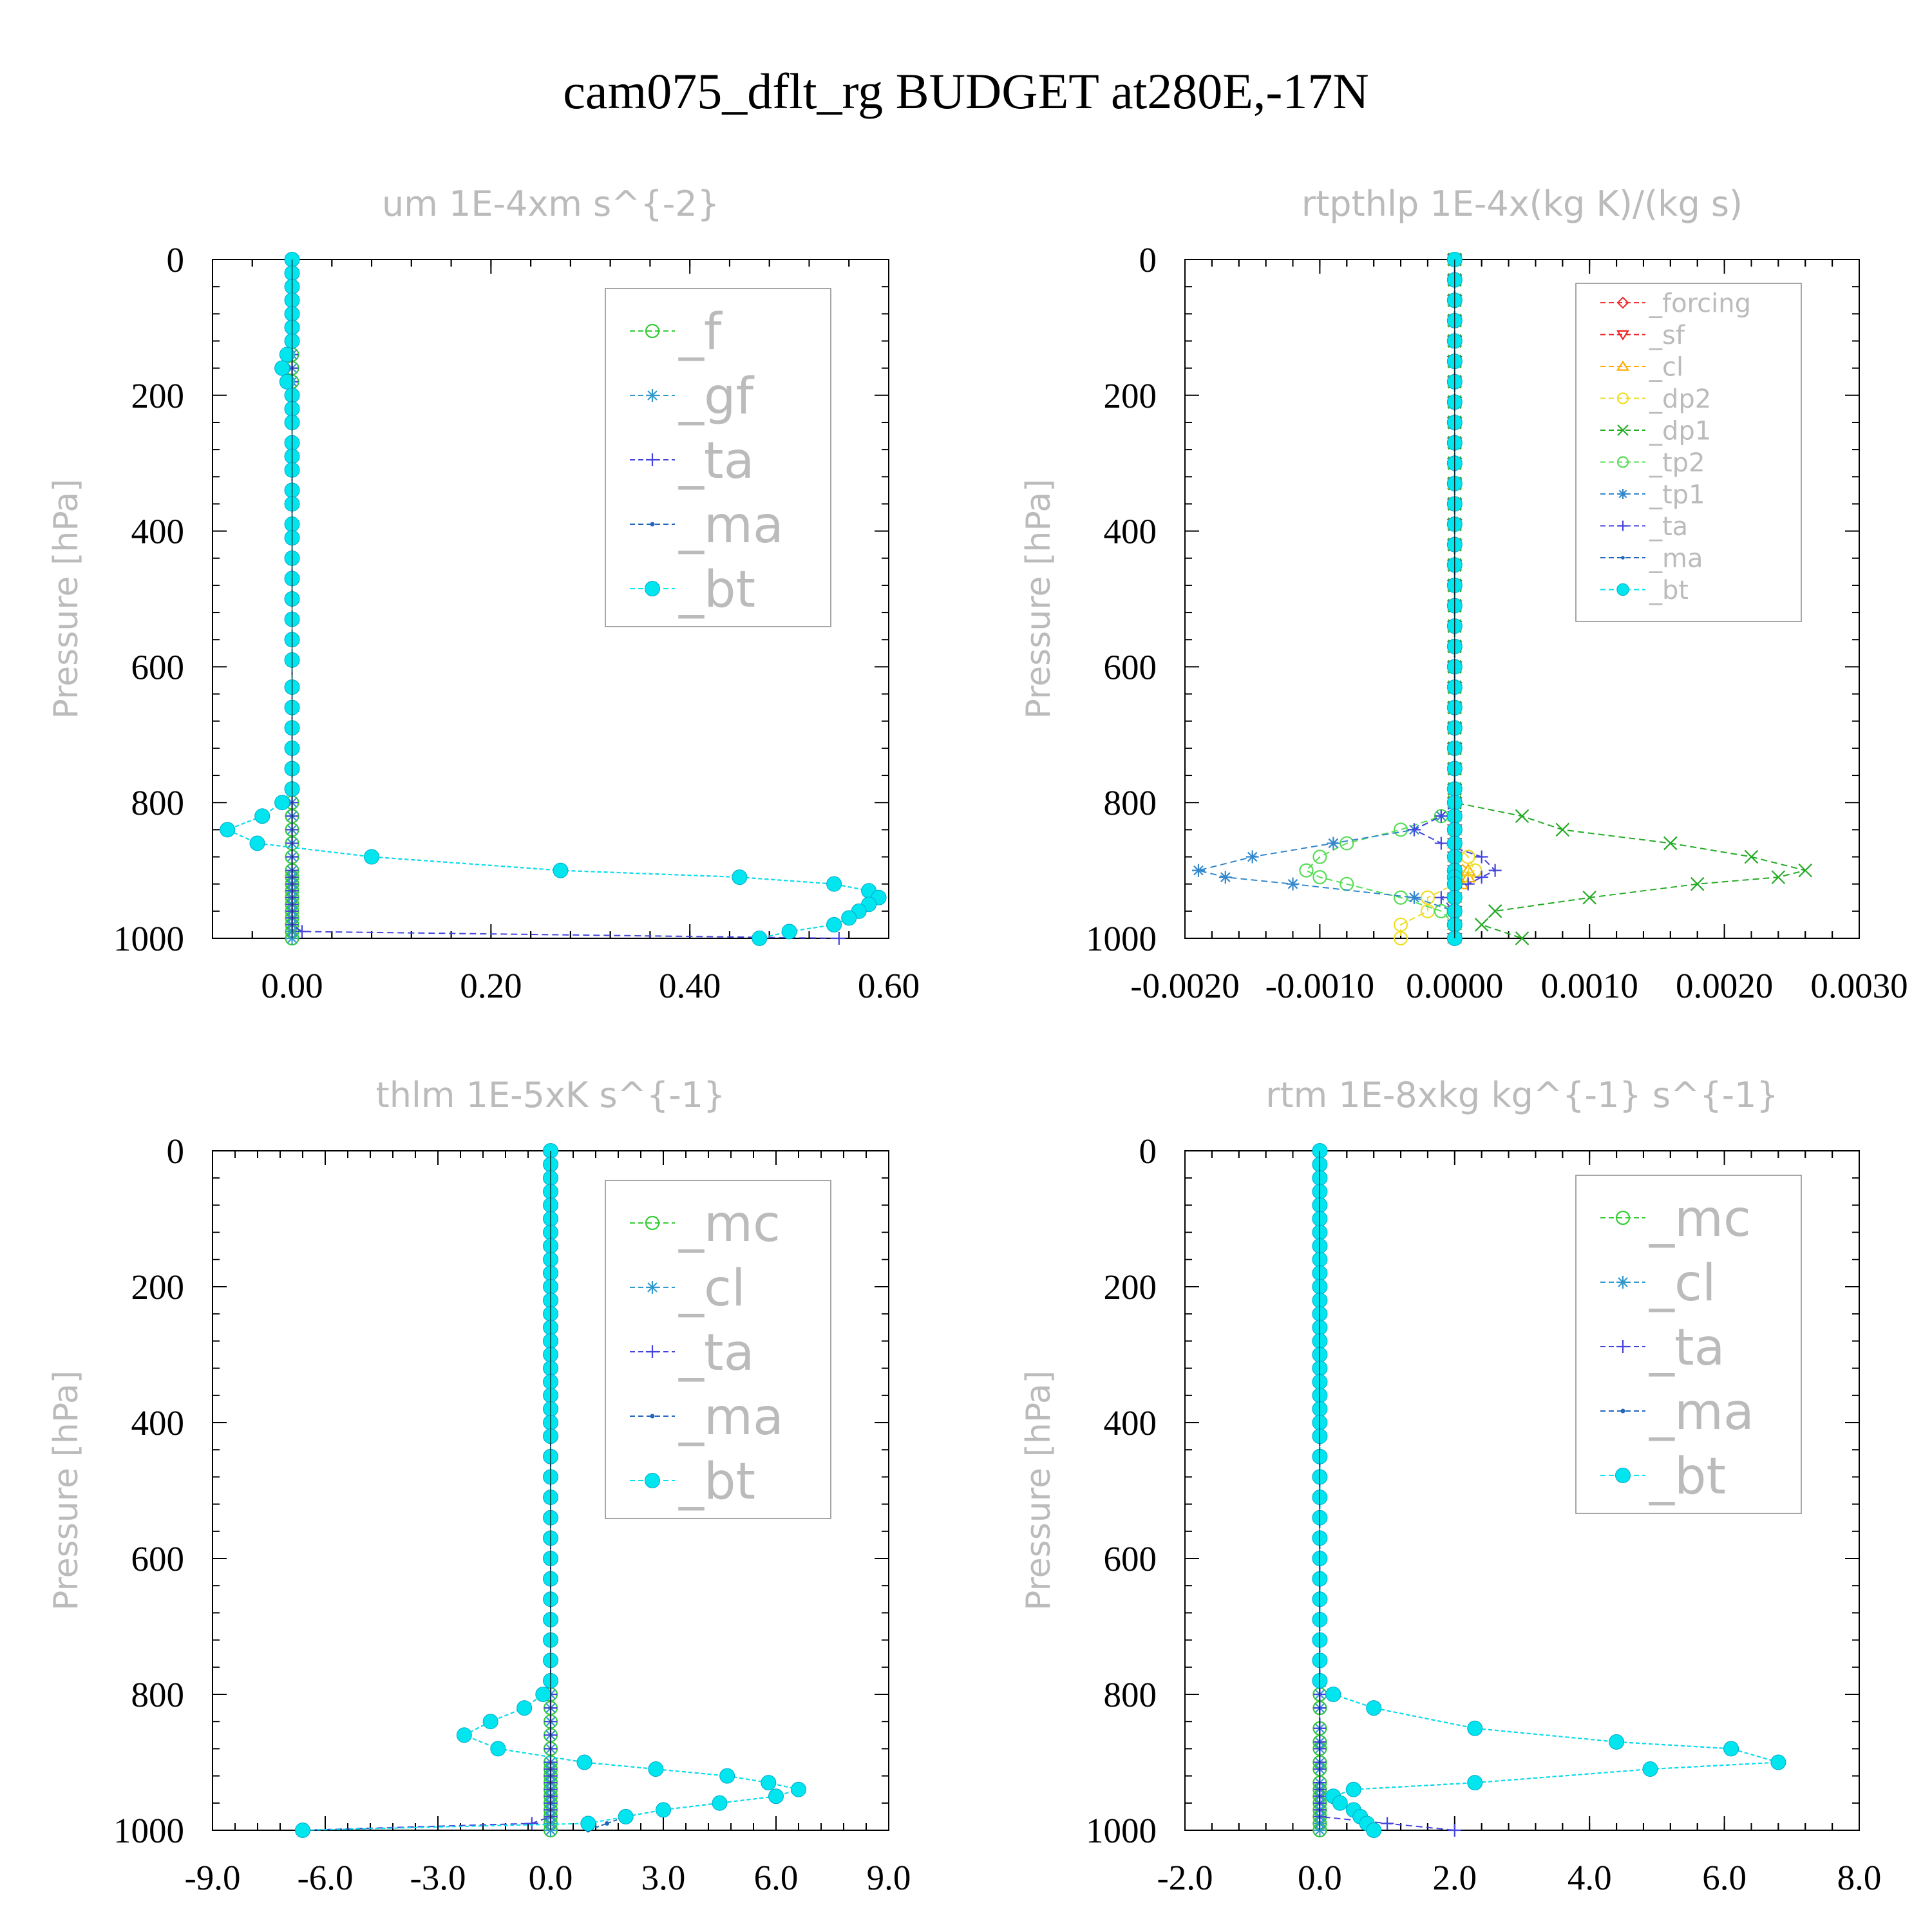  What do you see at coordinates (550, 204) in the screenshot?
I see `panel-title: um 1E-4xm s^{-2}` at bounding box center [550, 204].